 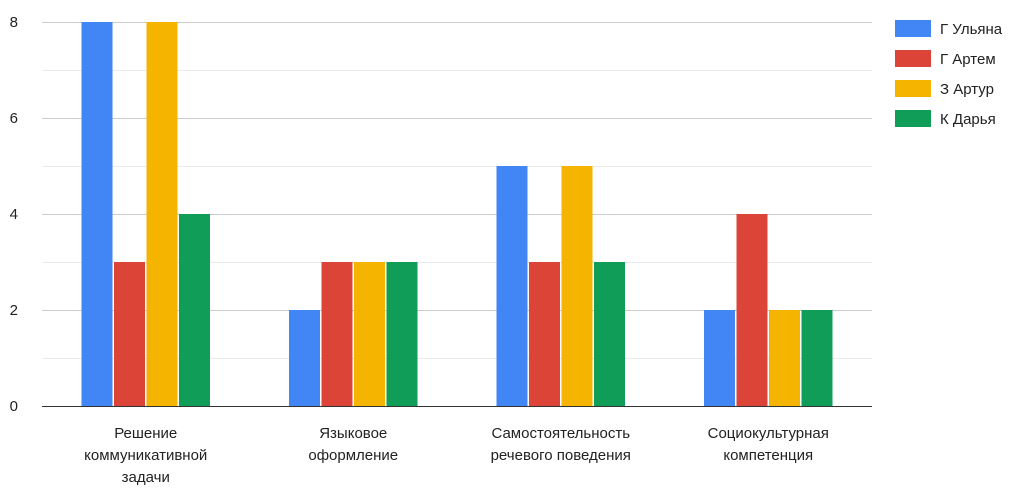 I want to click on y-tick-label: 6, so click(x=14, y=118).